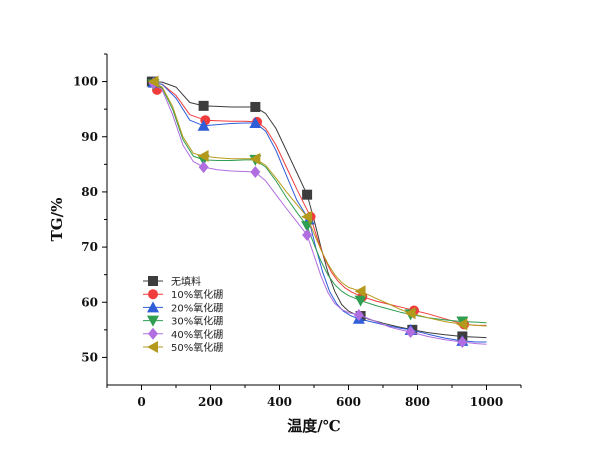 Image resolution: width=609 pixels, height=465 pixels. Describe the element at coordinates (89, 137) in the screenshot. I see `y-tick-label: 90` at that location.